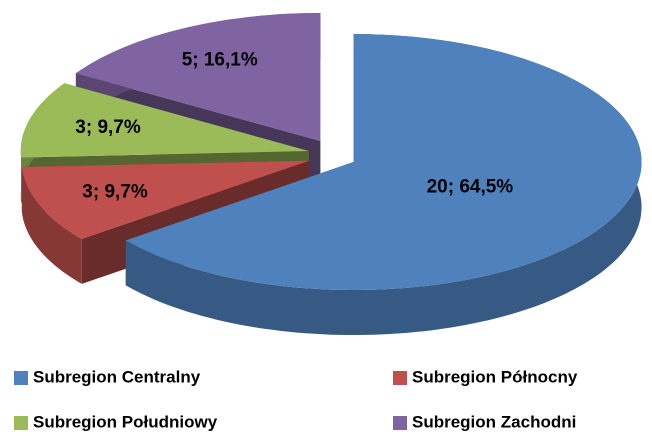 The image size is (652, 436). What do you see at coordinates (117, 376) in the screenshot?
I see `legend-label: Subregion Centralny` at bounding box center [117, 376].